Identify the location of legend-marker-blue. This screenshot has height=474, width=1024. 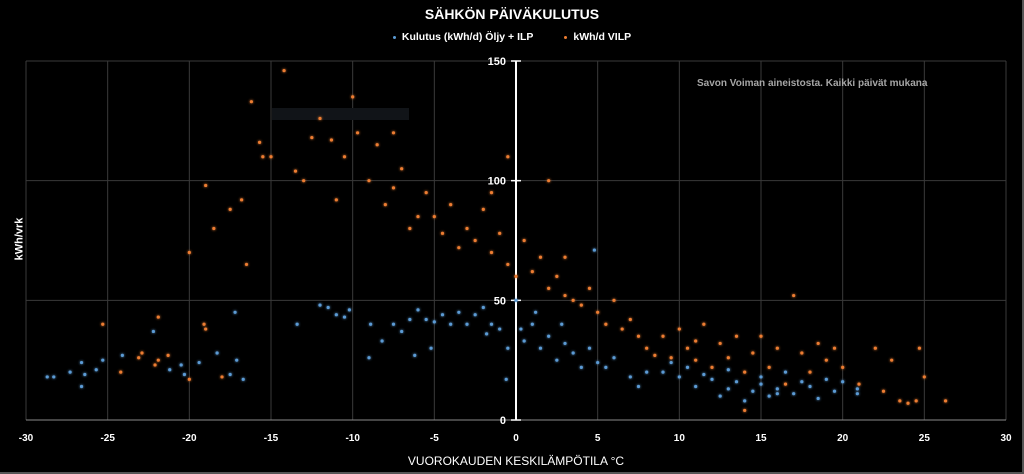
(394, 37).